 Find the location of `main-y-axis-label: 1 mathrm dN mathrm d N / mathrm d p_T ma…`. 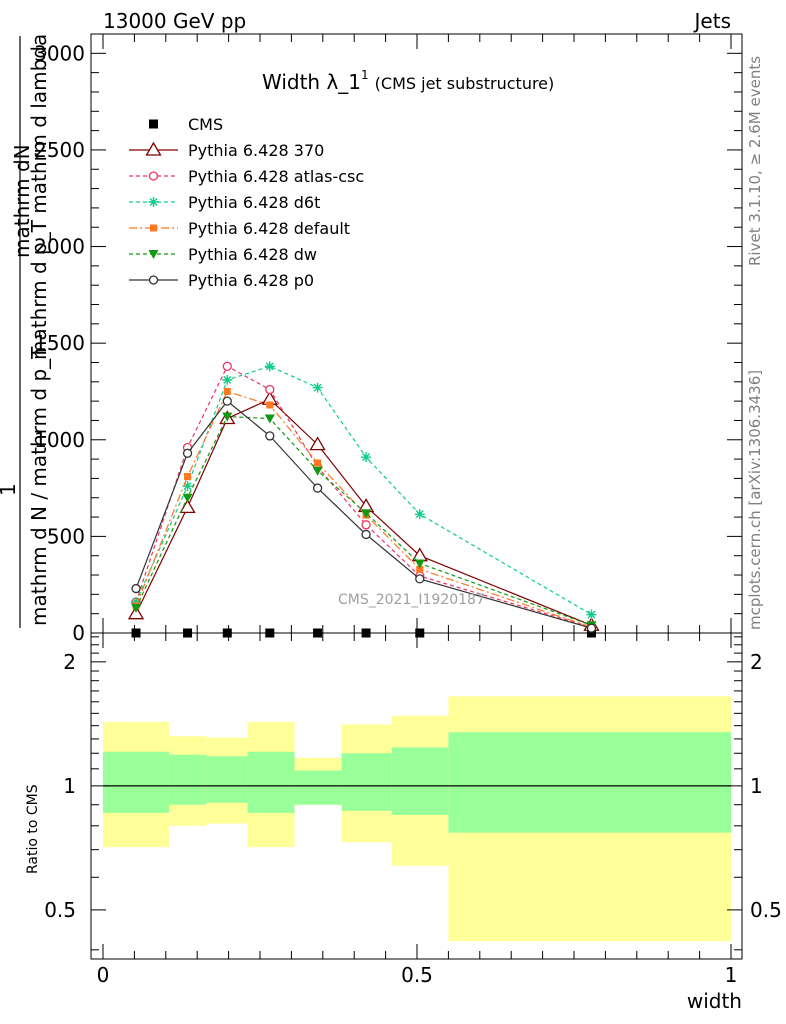

main-y-axis-label: 1 mathrm dN mathrm d N / mathrm d p_T ma… is located at coordinates (25, 331).